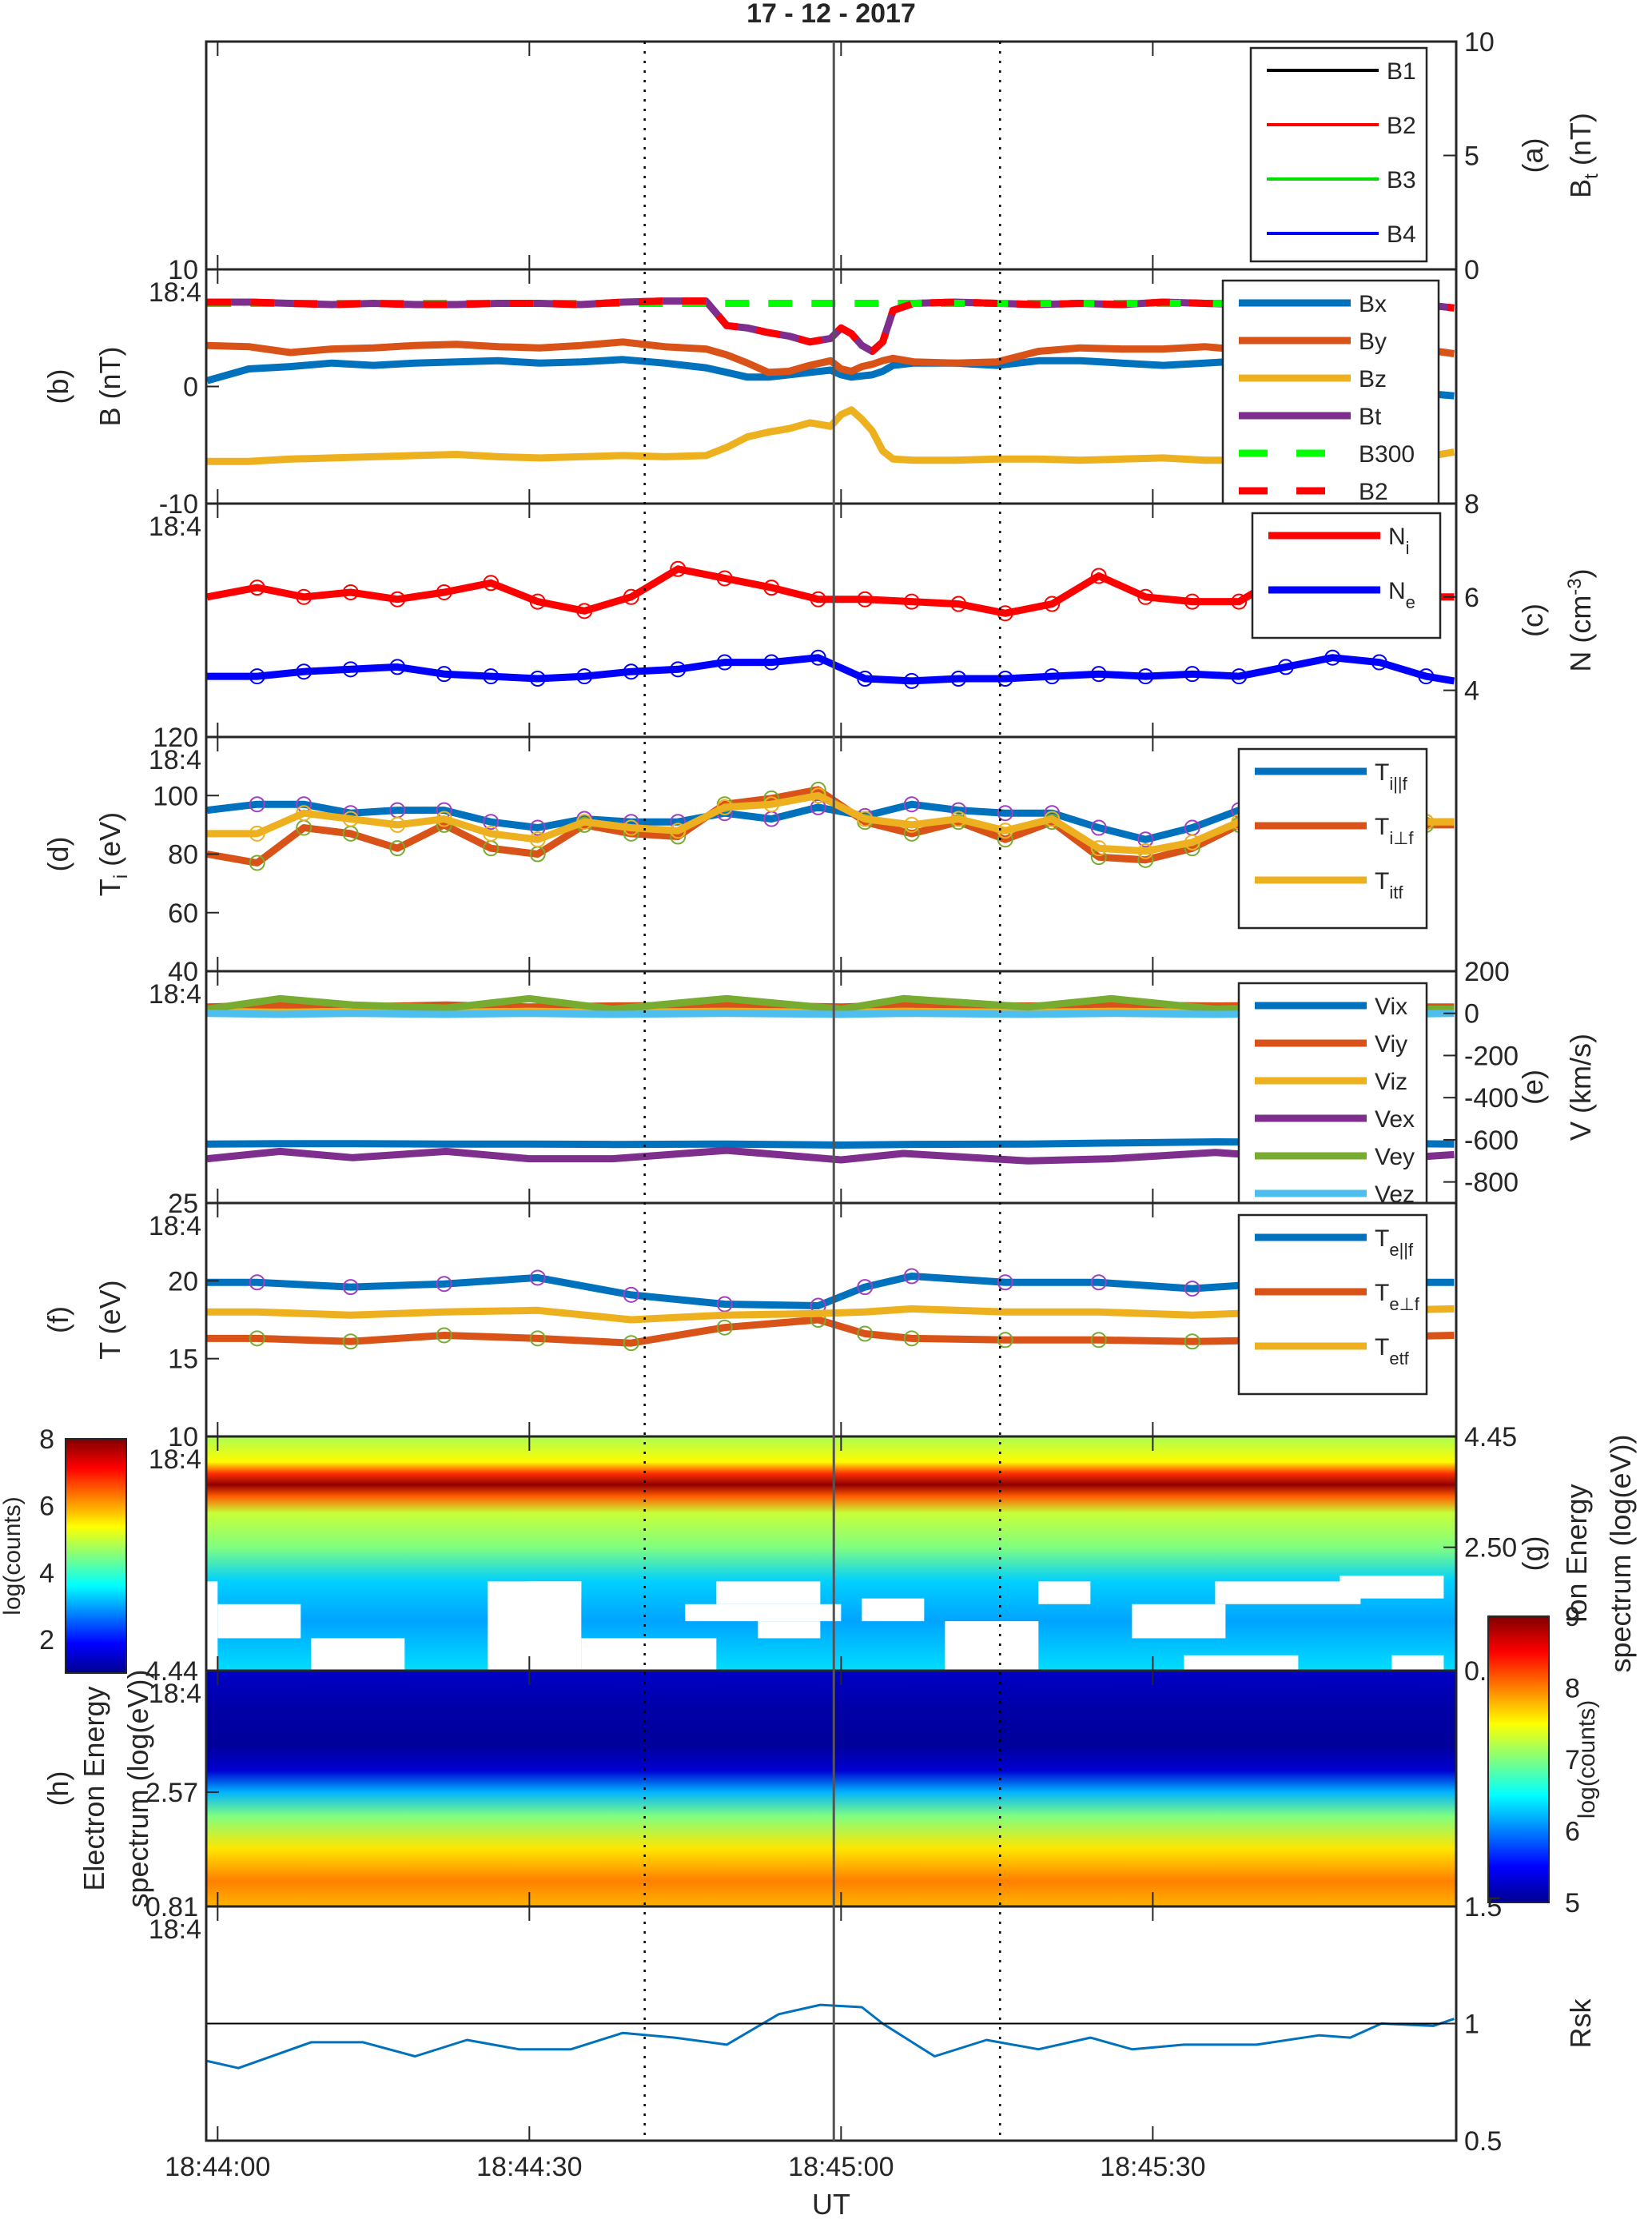  What do you see at coordinates (1401, 595) in the screenshot?
I see `legend-label: Ne` at bounding box center [1401, 595].